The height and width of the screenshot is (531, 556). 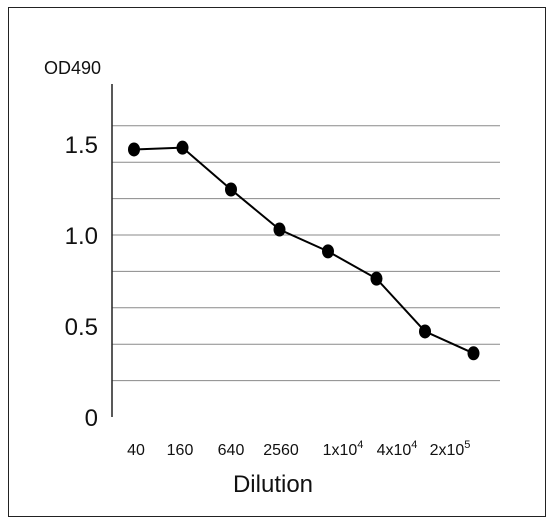 What do you see at coordinates (231, 450) in the screenshot?
I see `x-tick-label: 640` at bounding box center [231, 450].